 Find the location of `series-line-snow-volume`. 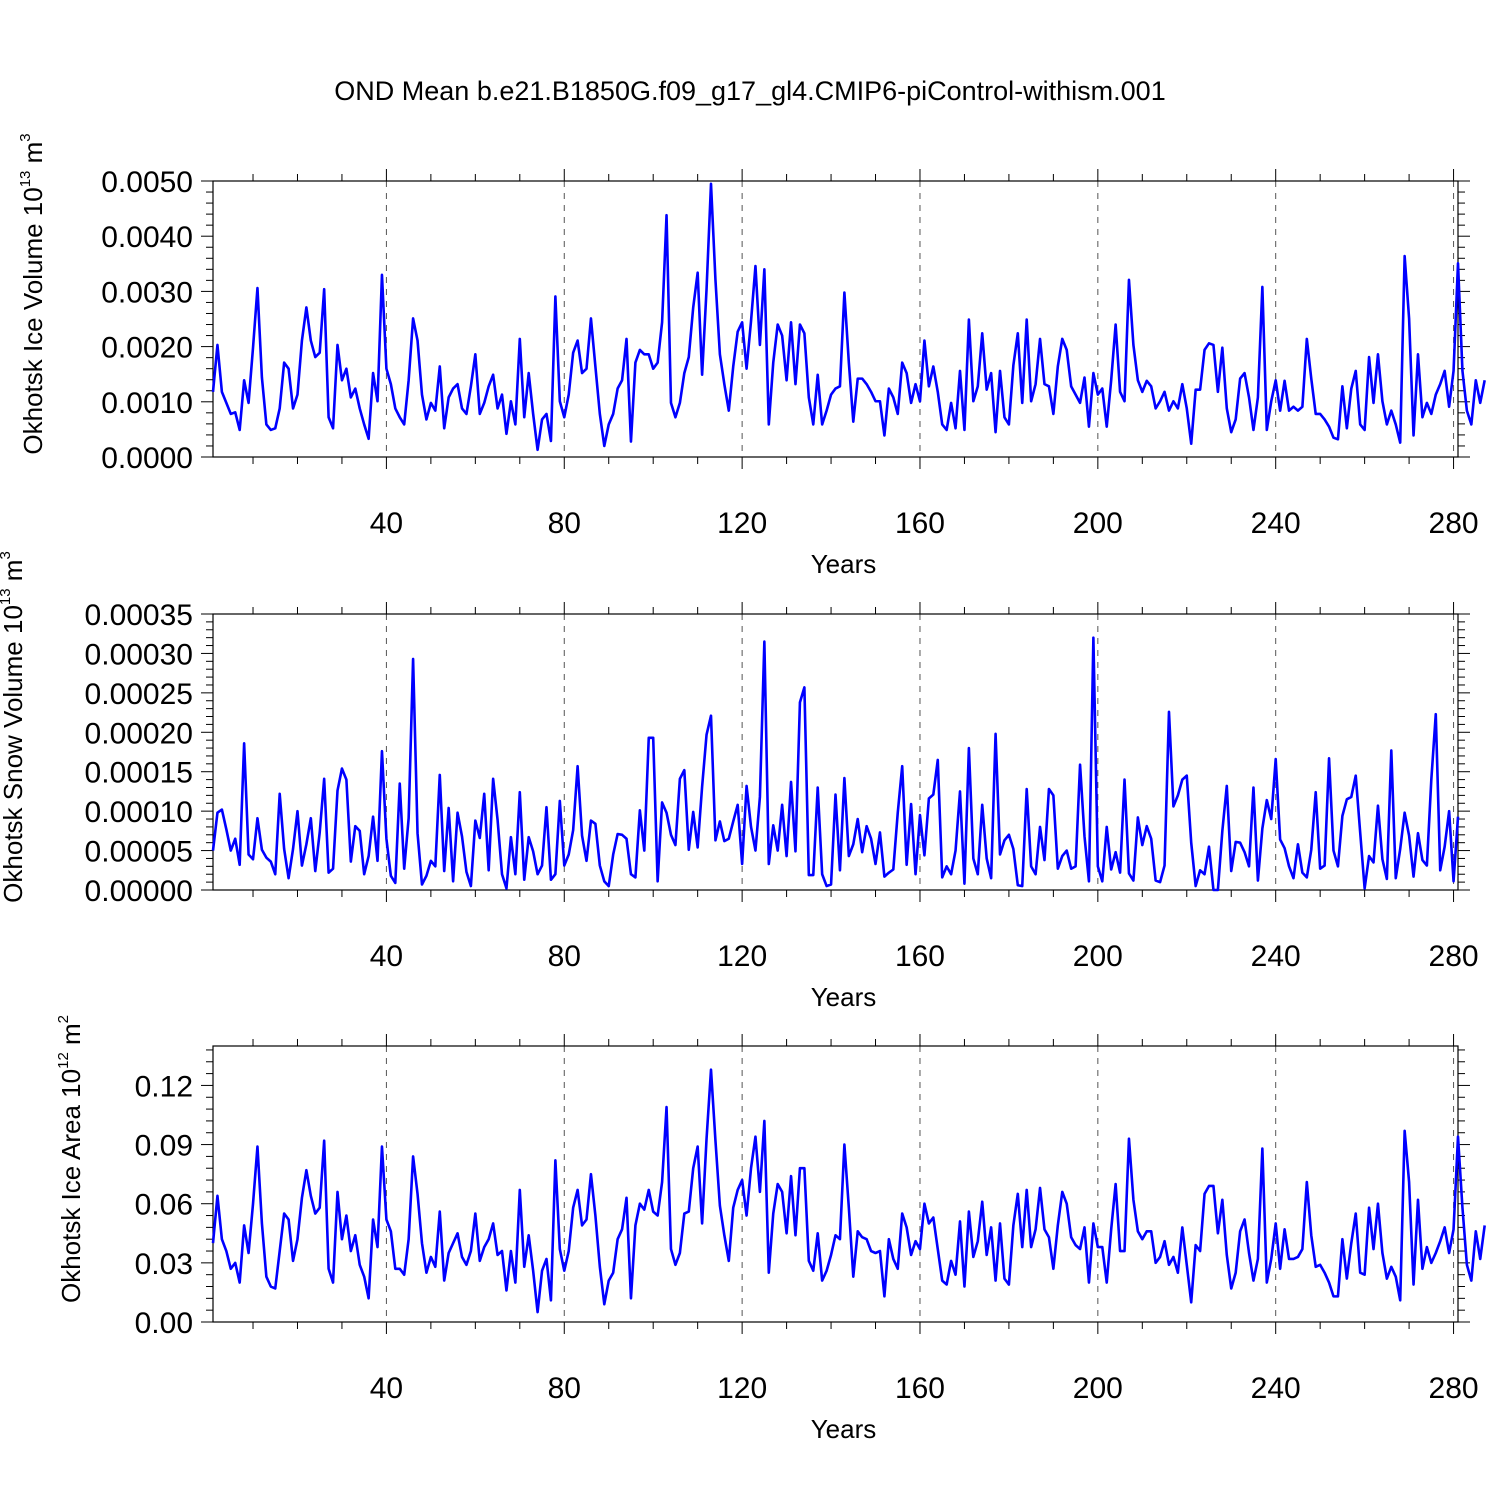

series-line-snow-volume is located at coordinates (835, 764).